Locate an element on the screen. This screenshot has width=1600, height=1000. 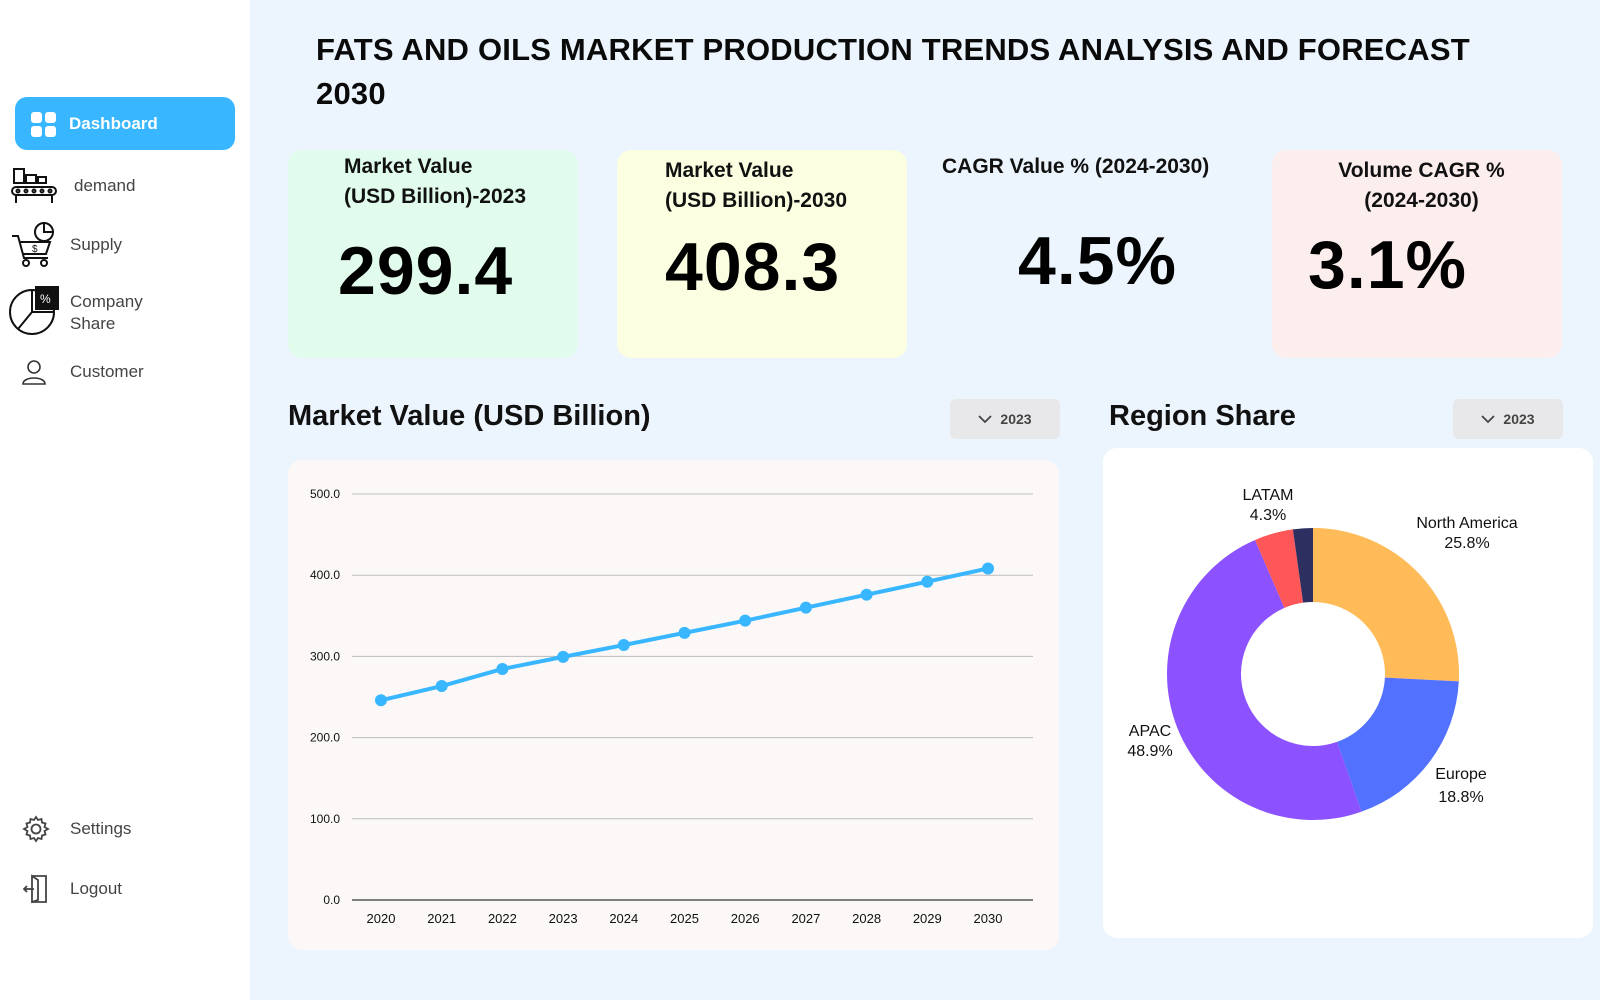
pie-label-latam: LATAM 4.3% is located at coordinates (1268, 505).